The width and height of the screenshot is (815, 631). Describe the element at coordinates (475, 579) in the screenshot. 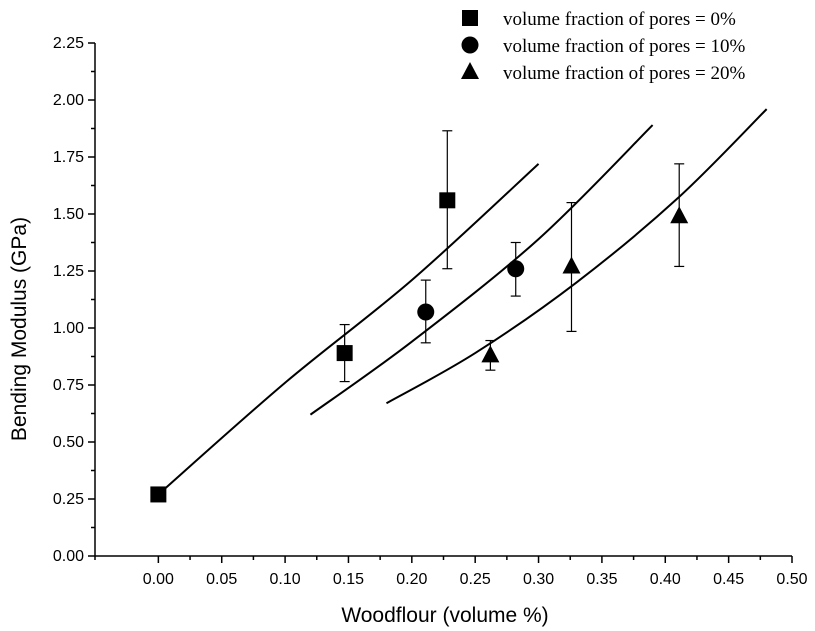

I see `x-tick-label: 0.25` at that location.